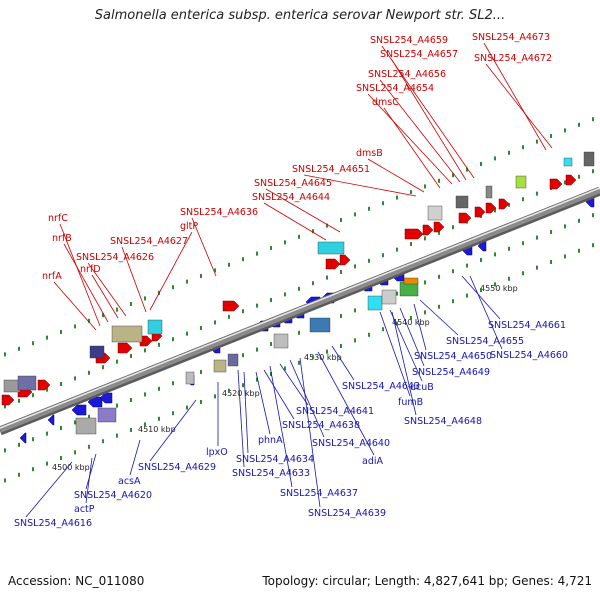 The image size is (600, 600). I want to click on forward-gene-label: SNSL254_A4654, so click(395, 88).